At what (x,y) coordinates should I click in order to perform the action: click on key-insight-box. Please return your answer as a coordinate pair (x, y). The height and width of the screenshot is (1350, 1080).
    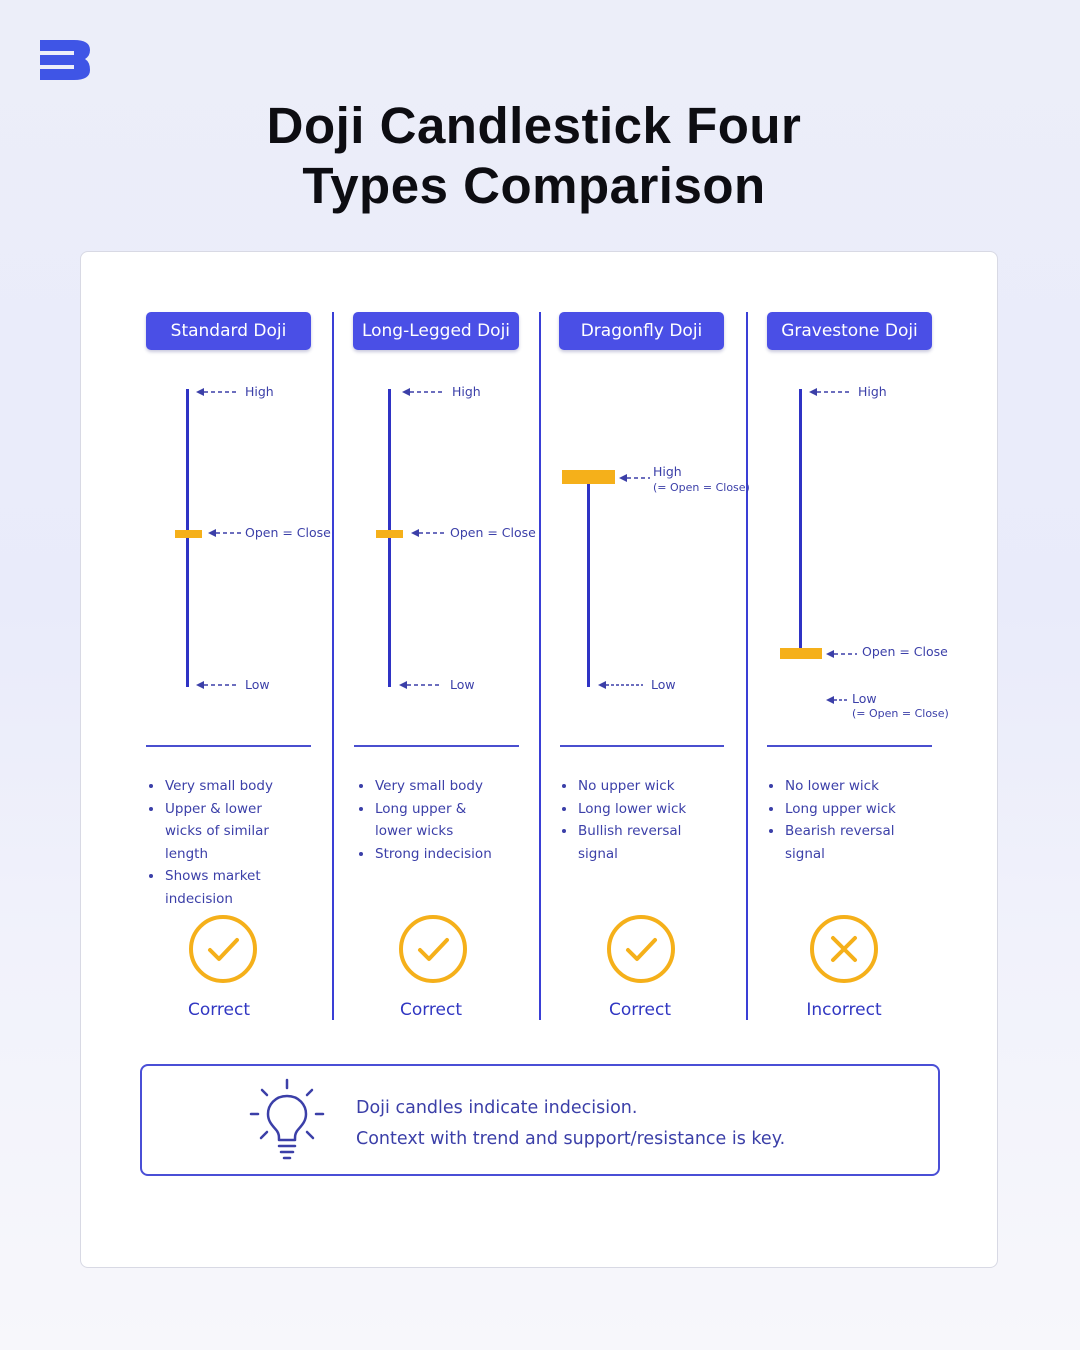
    Looking at the image, I should click on (540, 1120).